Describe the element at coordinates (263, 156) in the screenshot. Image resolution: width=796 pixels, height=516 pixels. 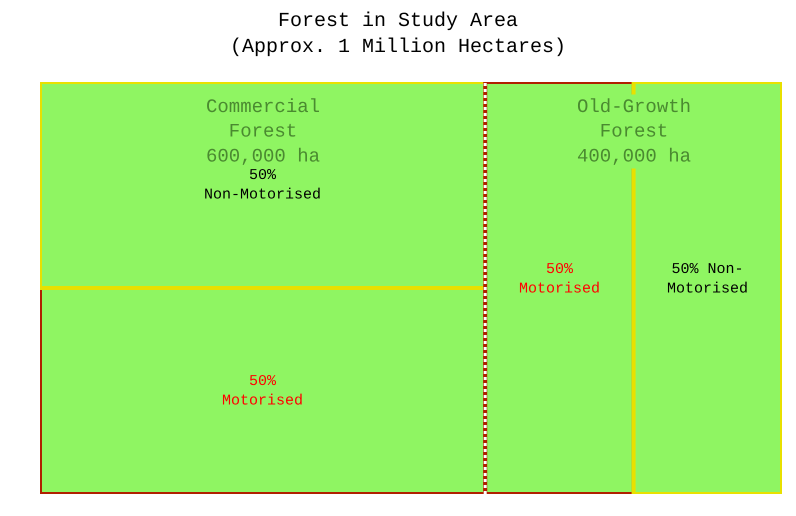
I see `data-label: 600,000 ha` at that location.